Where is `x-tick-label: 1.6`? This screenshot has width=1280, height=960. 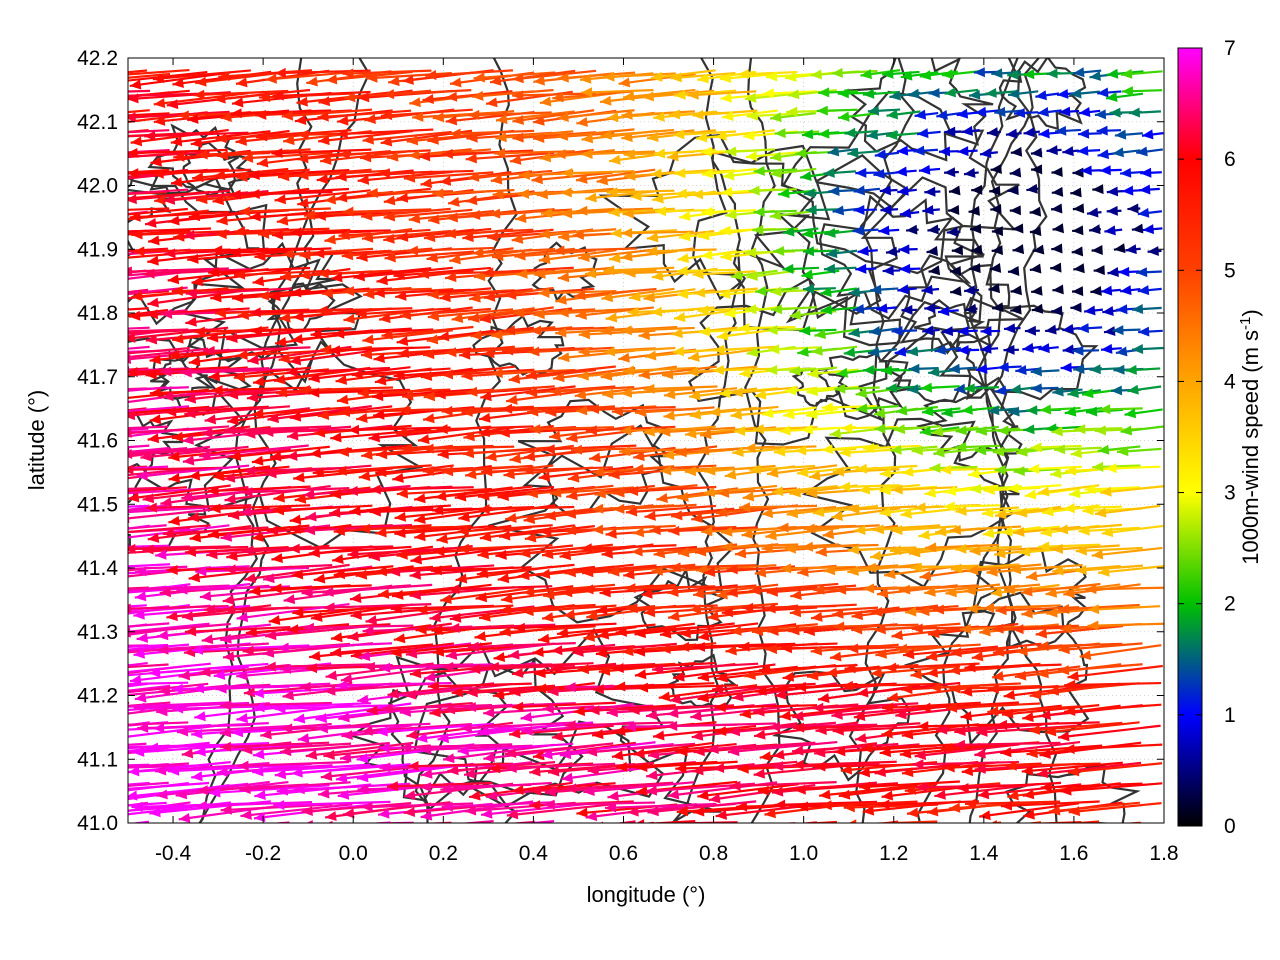 x-tick-label: 1.6 is located at coordinates (1073, 853).